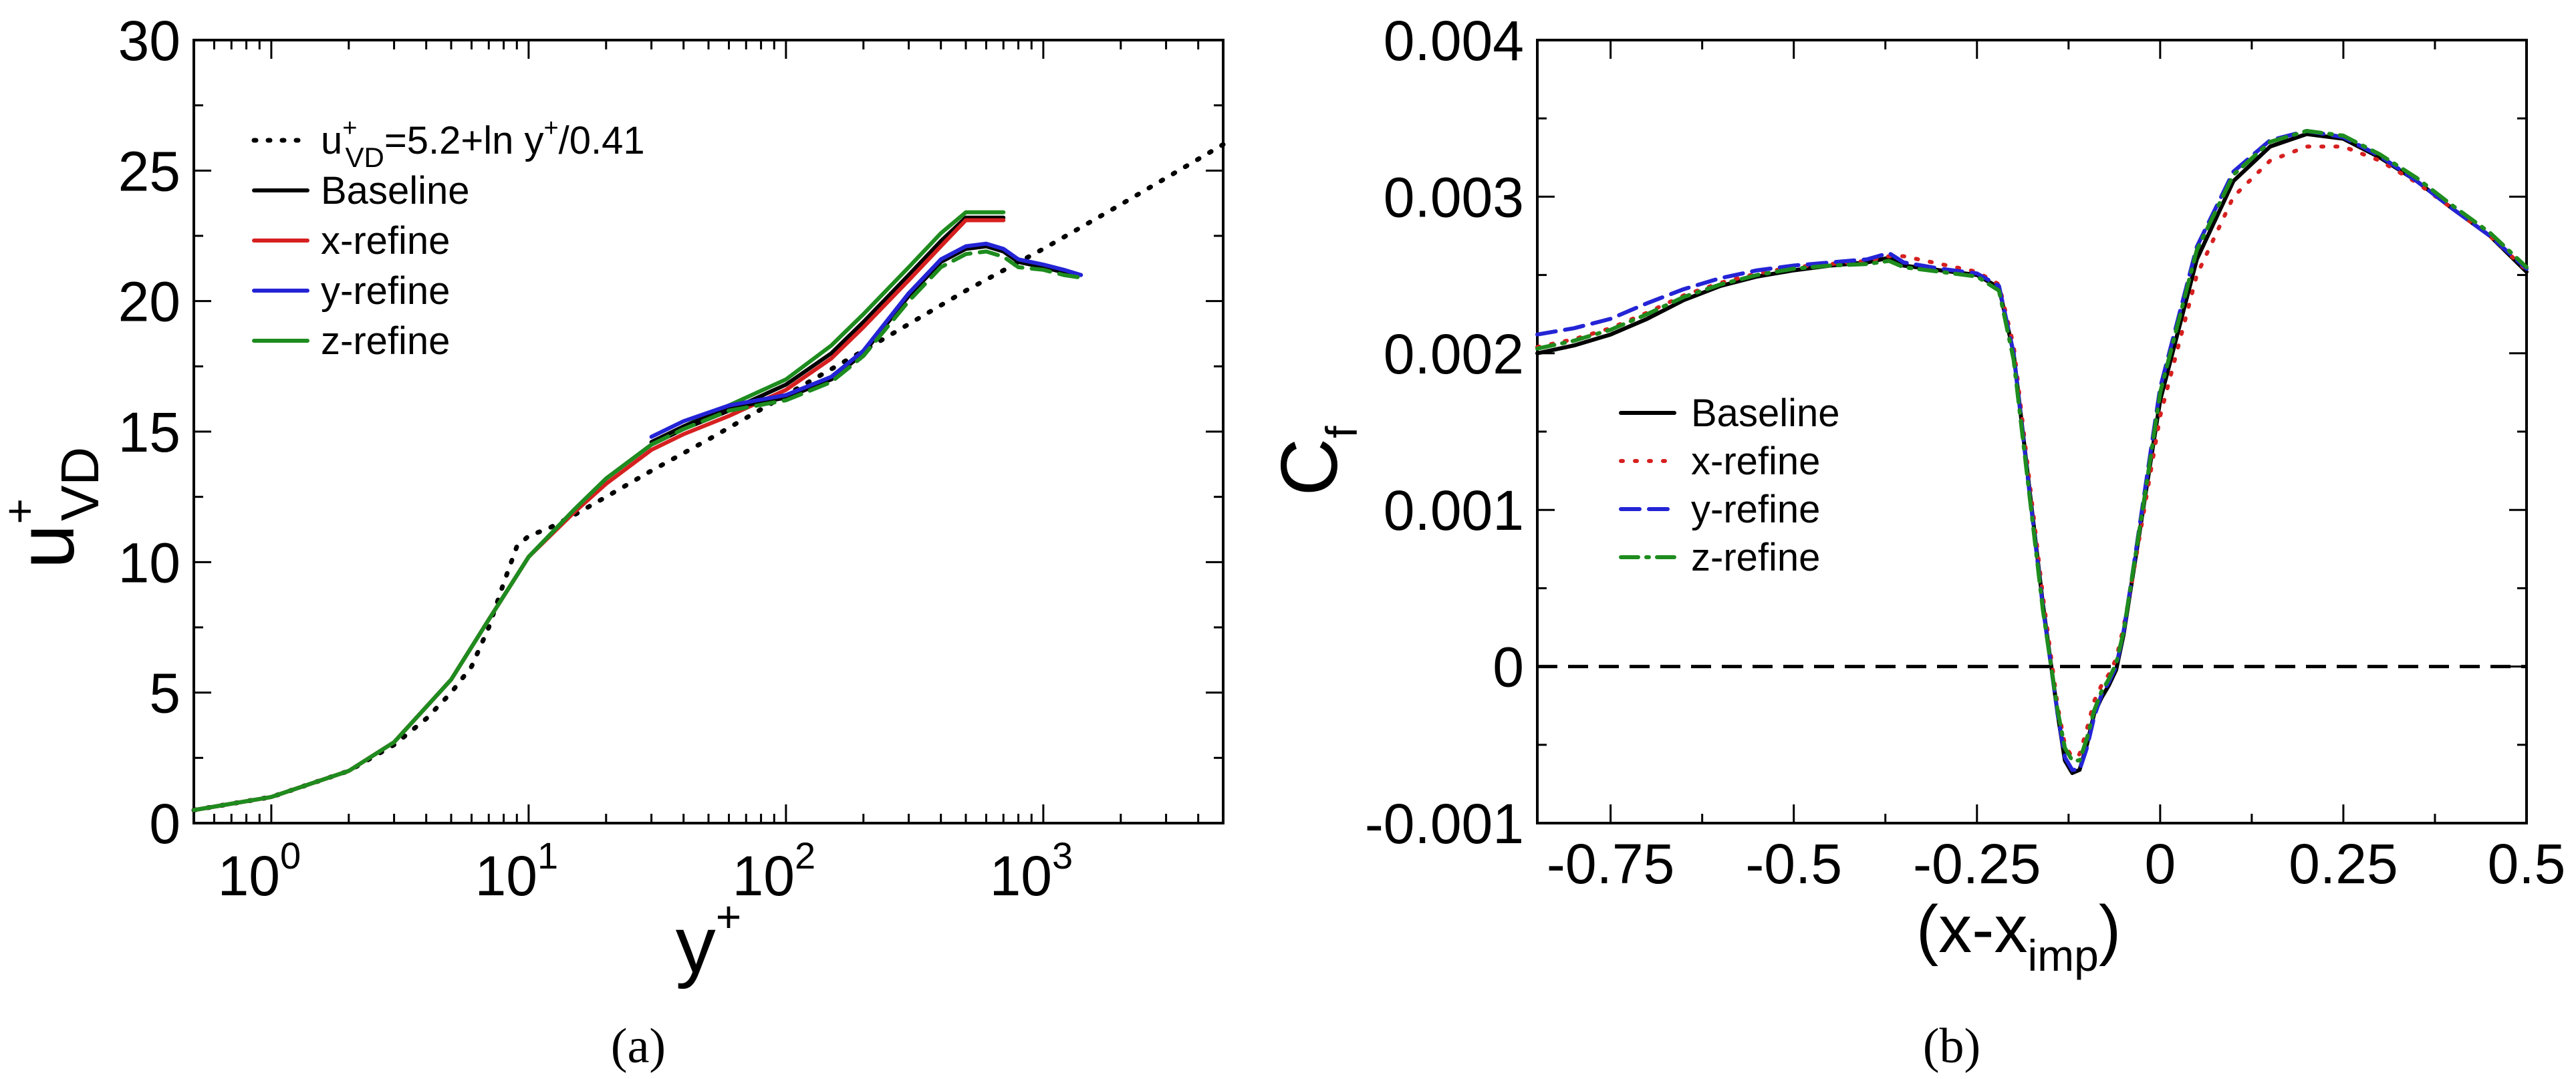 The image size is (2576, 1079). What do you see at coordinates (2343, 863) in the screenshot?
I see `x-tick-label: 0.25` at bounding box center [2343, 863].